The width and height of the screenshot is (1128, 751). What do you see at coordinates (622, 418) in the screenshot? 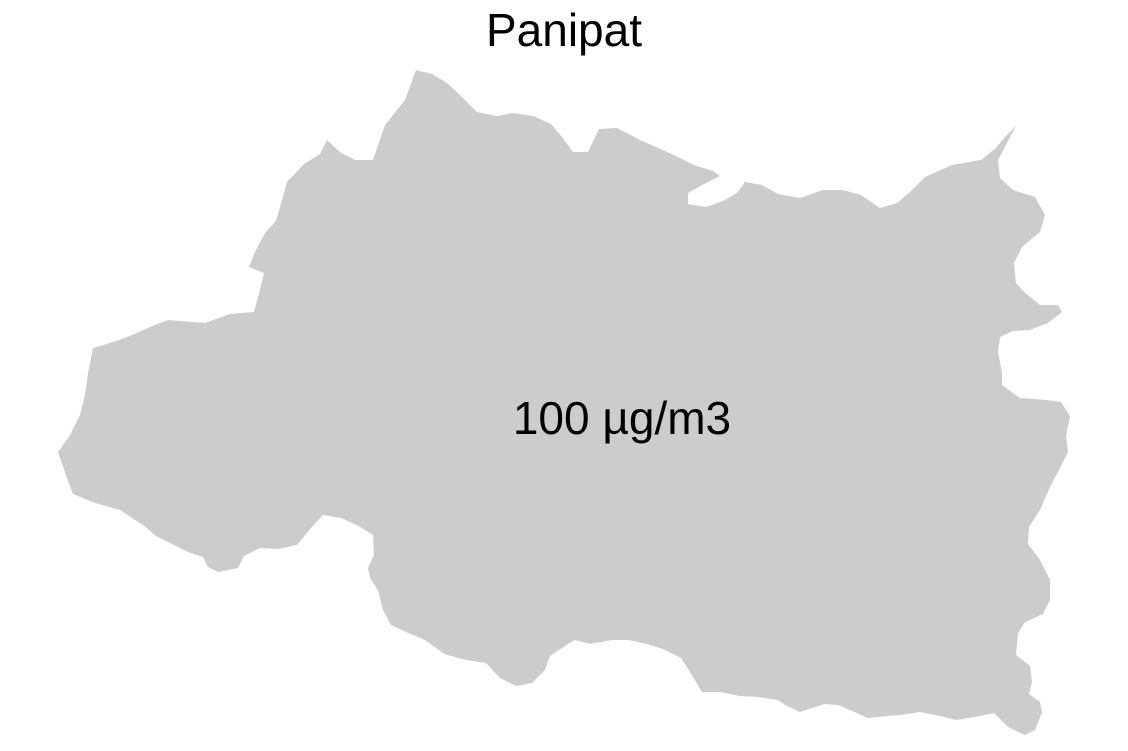
I see `region-value-label: 100 µg/m3` at bounding box center [622, 418].